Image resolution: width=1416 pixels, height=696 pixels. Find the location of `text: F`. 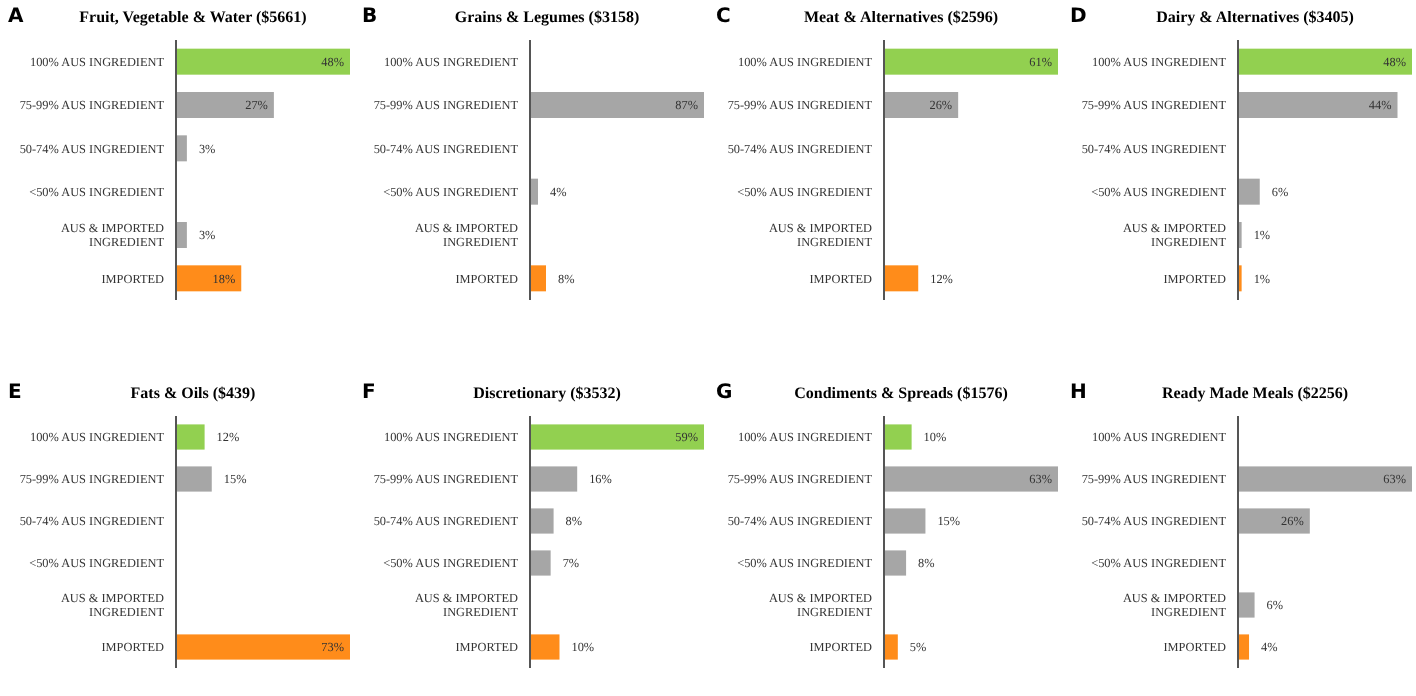

text: F is located at coordinates (369, 393).